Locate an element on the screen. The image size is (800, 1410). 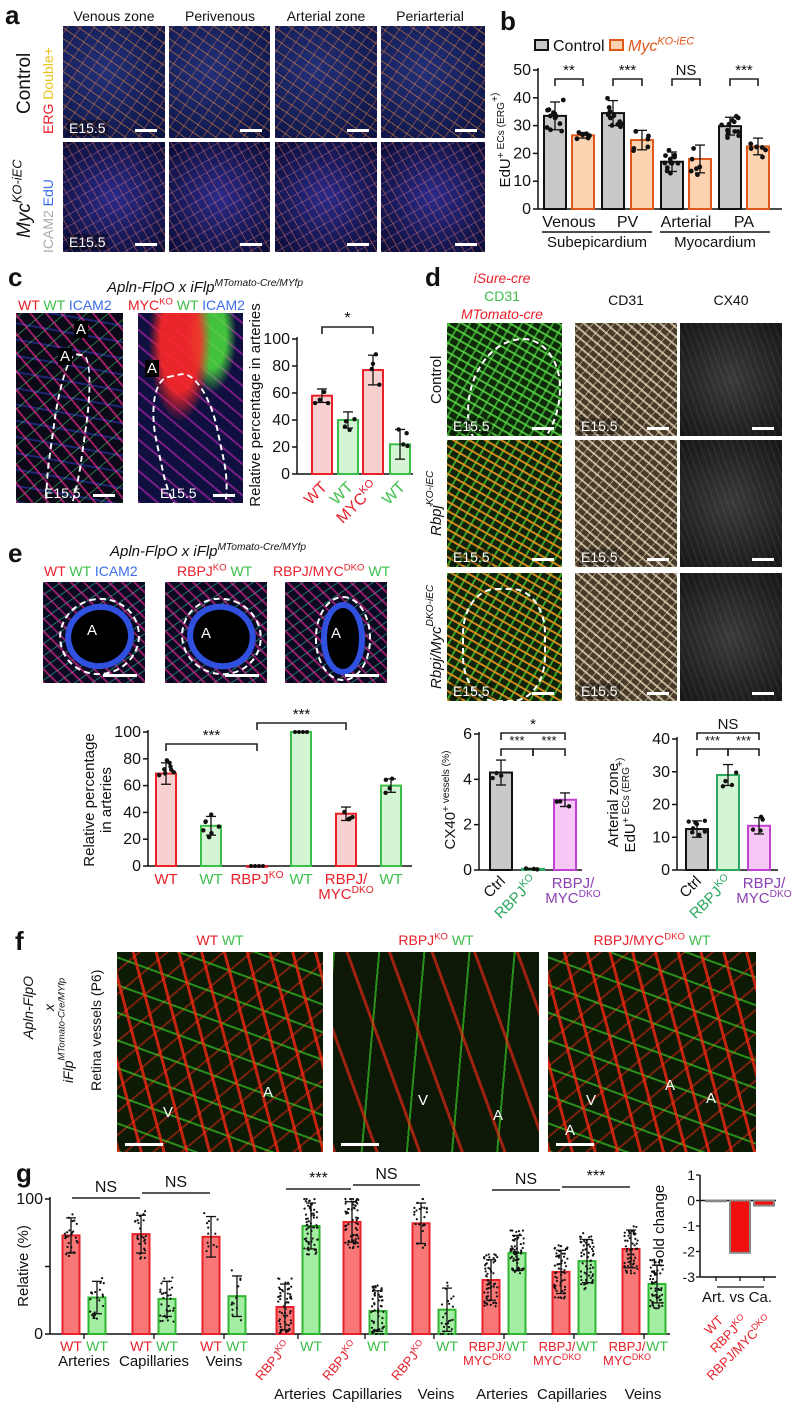
artery-marker: A is located at coordinates (498, 1115).